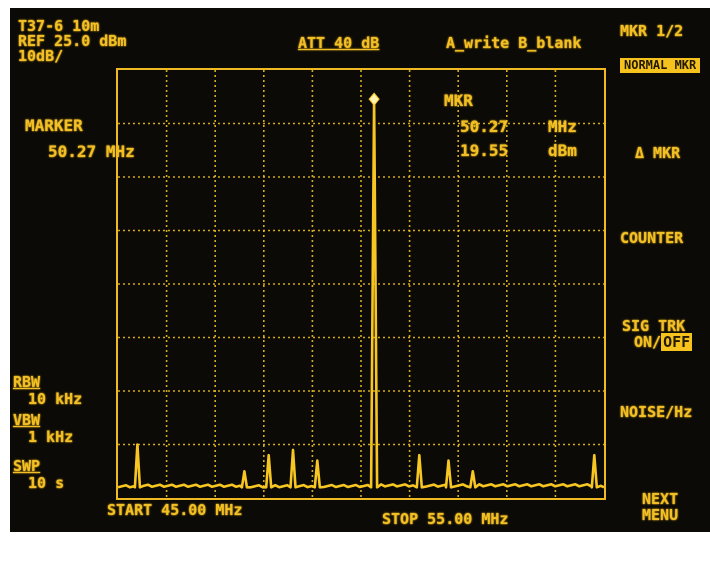 This screenshot has width=710, height=576. What do you see at coordinates (51, 437) in the screenshot?
I see `vbw-value: 1 kHz` at bounding box center [51, 437].